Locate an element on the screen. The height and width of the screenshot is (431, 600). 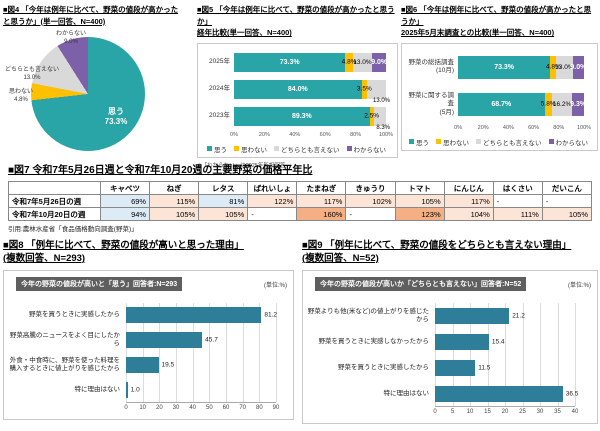
x-tick-label: 15 is located at coordinates (487, 411).